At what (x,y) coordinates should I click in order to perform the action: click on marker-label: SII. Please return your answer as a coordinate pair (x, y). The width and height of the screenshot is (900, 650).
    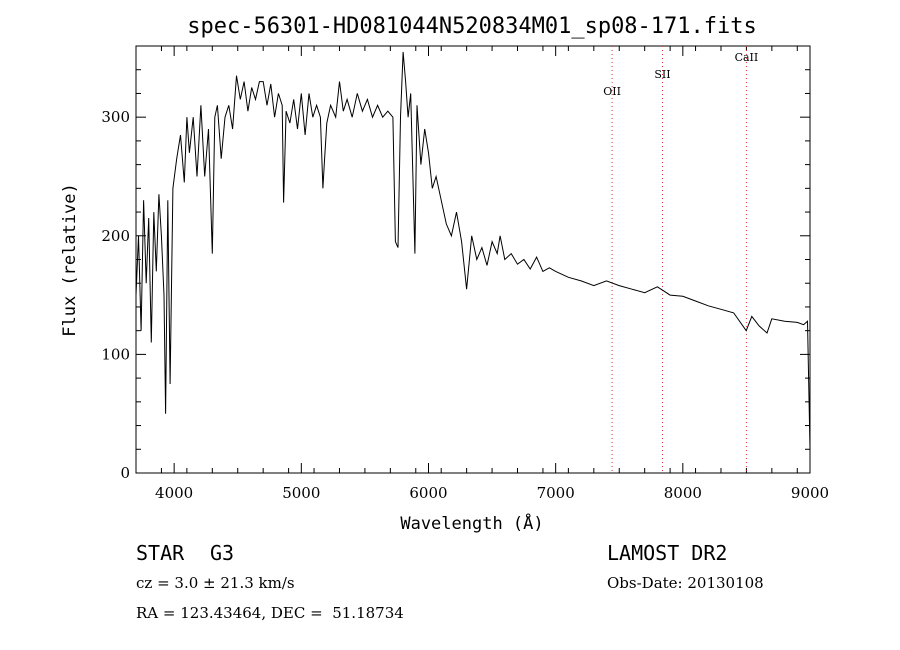
    Looking at the image, I should click on (662, 74).